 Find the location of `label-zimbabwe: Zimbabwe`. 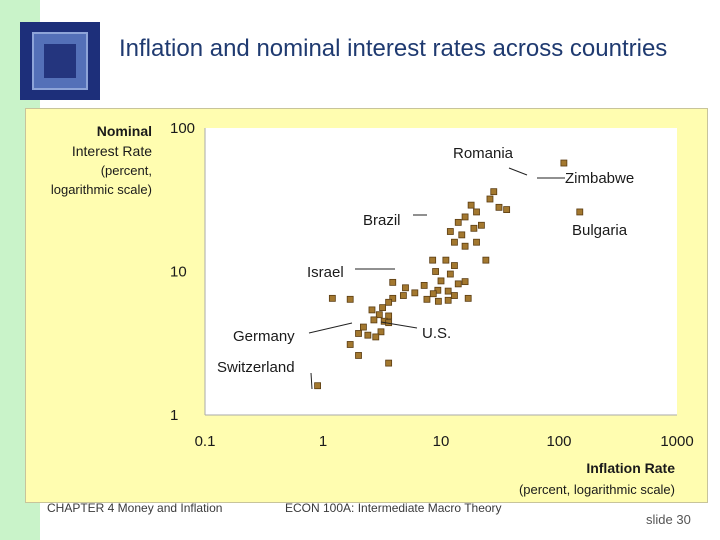

label-zimbabwe: Zimbabwe is located at coordinates (599, 178).